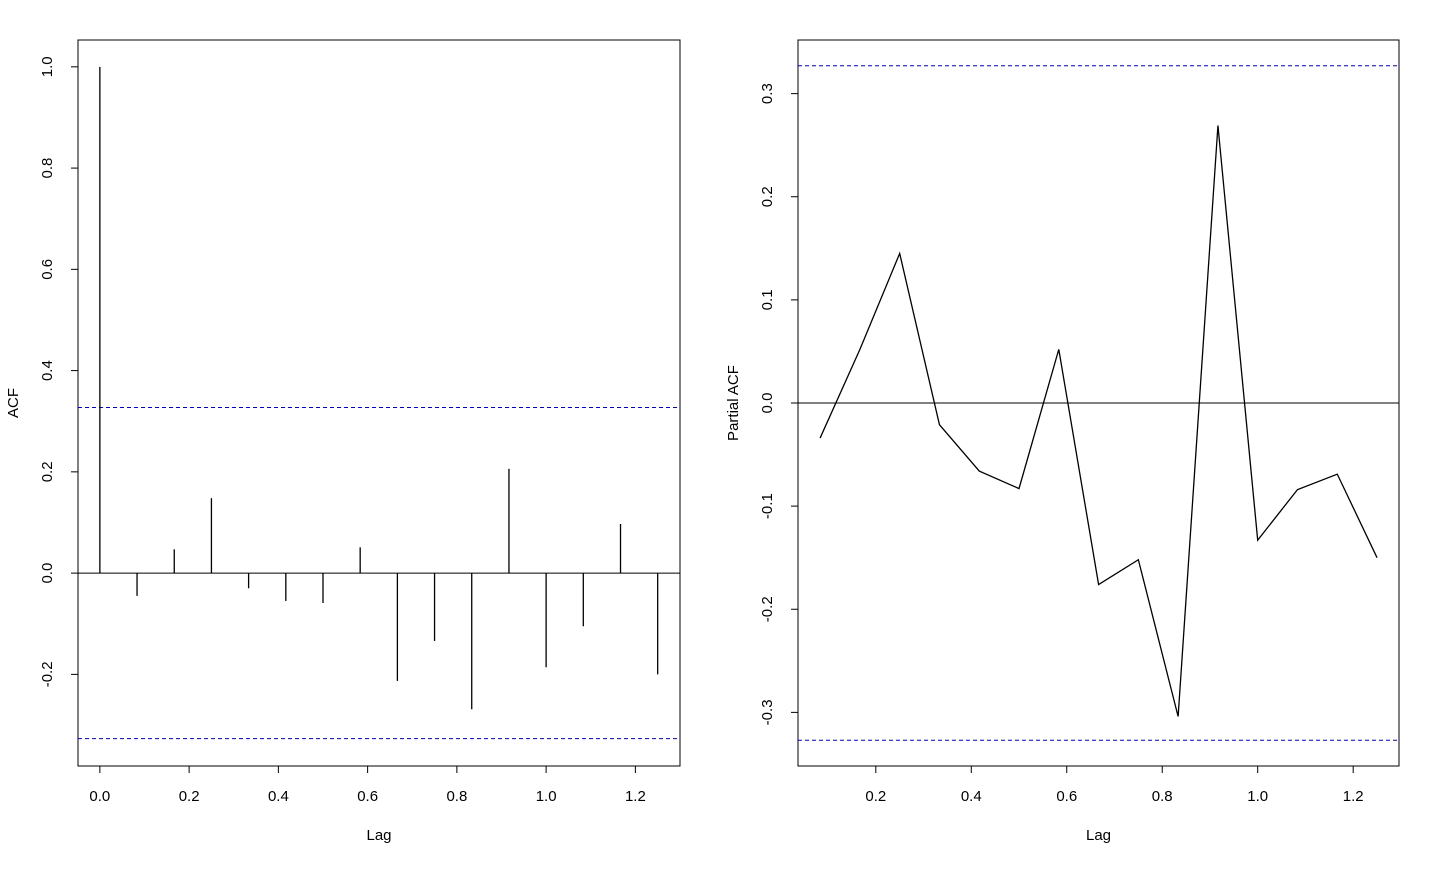 The width and height of the screenshot is (1440, 869). What do you see at coordinates (47, 66) in the screenshot?
I see `y-tick-label: 1.0` at bounding box center [47, 66].